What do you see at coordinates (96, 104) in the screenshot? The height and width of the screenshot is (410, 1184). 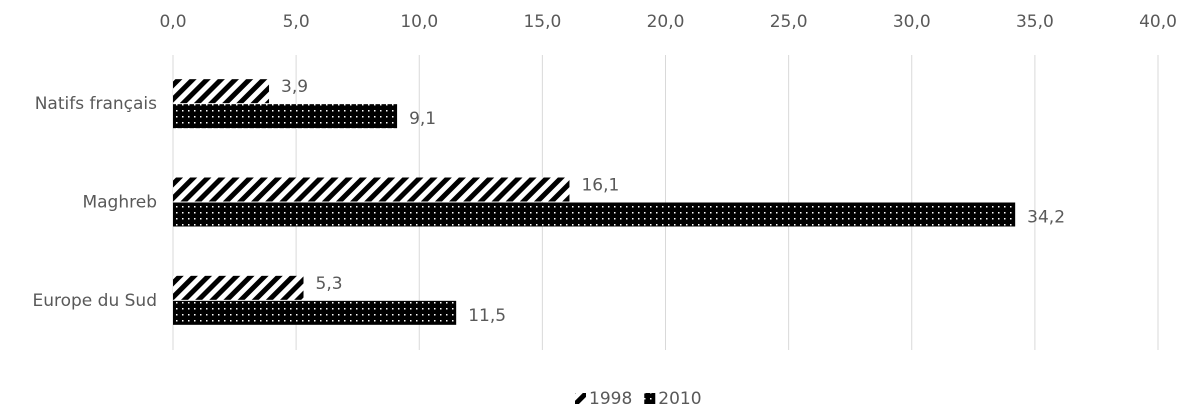 I see `y-tick-label: Natifs français` at bounding box center [96, 104].